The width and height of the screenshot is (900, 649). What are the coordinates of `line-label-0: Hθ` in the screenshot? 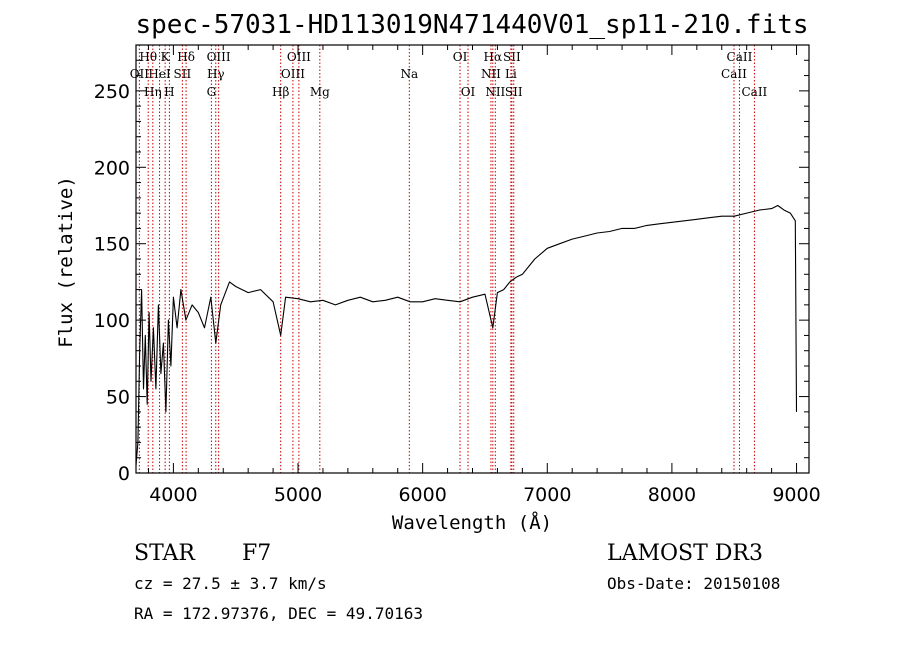 It's located at (148, 57).